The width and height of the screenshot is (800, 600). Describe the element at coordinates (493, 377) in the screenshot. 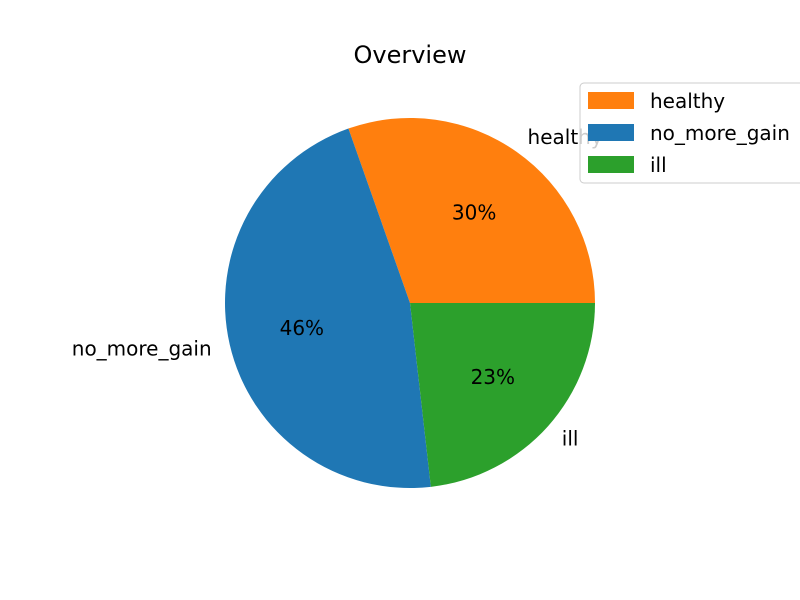

I see `slice-percent-ill: 23%` at that location.